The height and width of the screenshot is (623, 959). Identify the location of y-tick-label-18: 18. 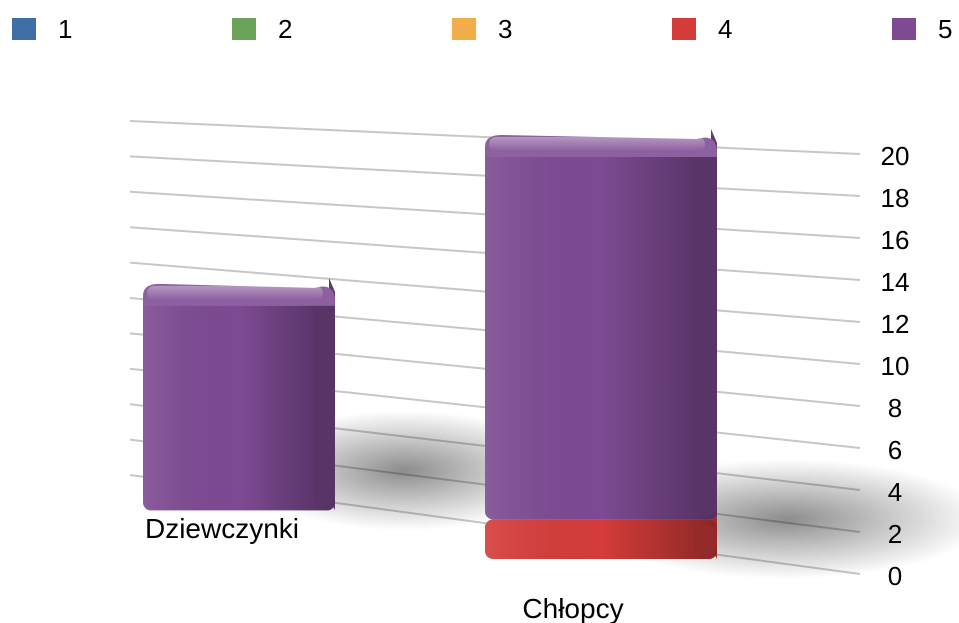
(895, 198).